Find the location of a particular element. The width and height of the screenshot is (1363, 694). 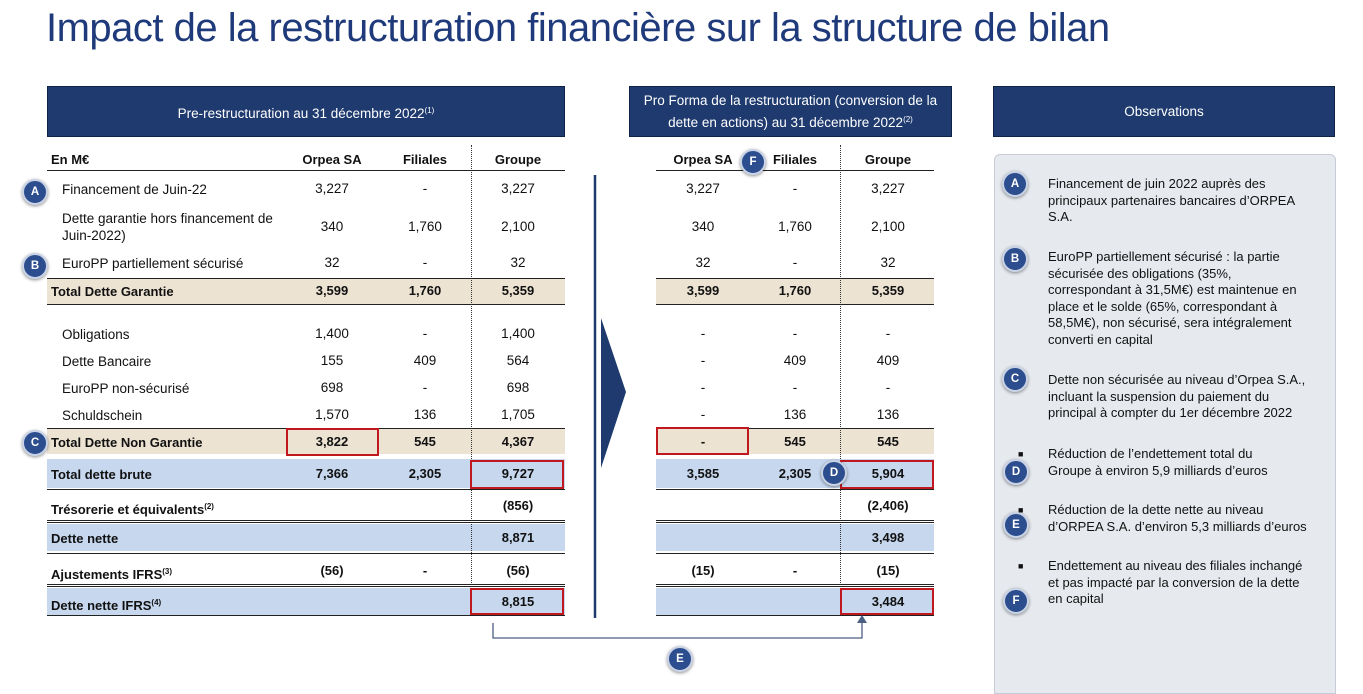

total-garantie-band-pre is located at coordinates (306, 291).